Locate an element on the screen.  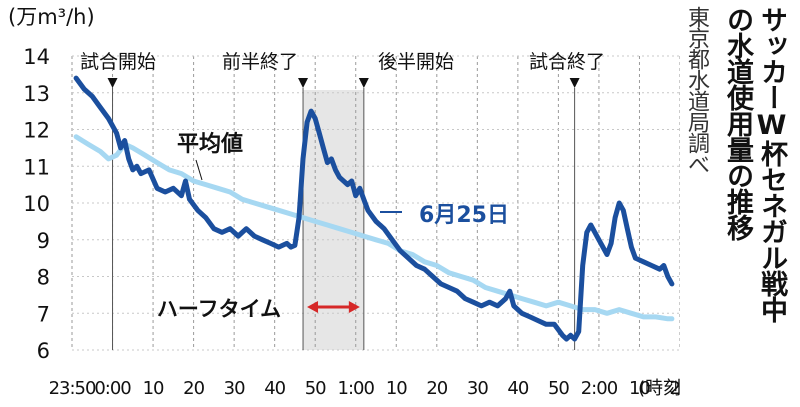
x-tick-label: 23:50 is located at coordinates (72, 388).